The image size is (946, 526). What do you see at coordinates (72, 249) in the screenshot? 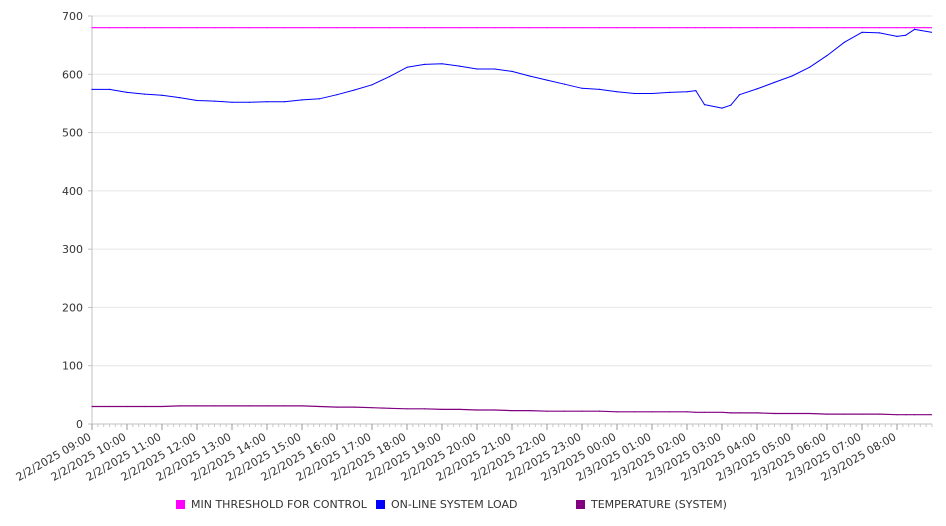
I see `y-tick-label: 300` at bounding box center [72, 249].